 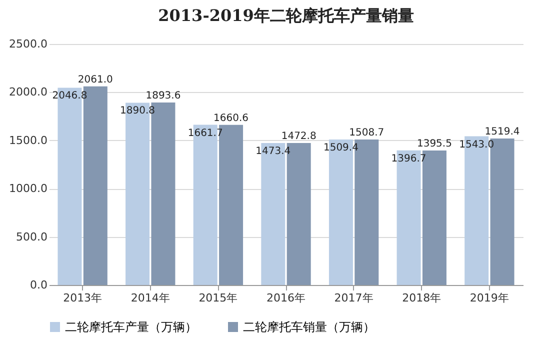 What do you see at coordinates (286, 15) in the screenshot?
I see `chart-title: 2013-2019年二轮摩托车产量销量` at bounding box center [286, 15].